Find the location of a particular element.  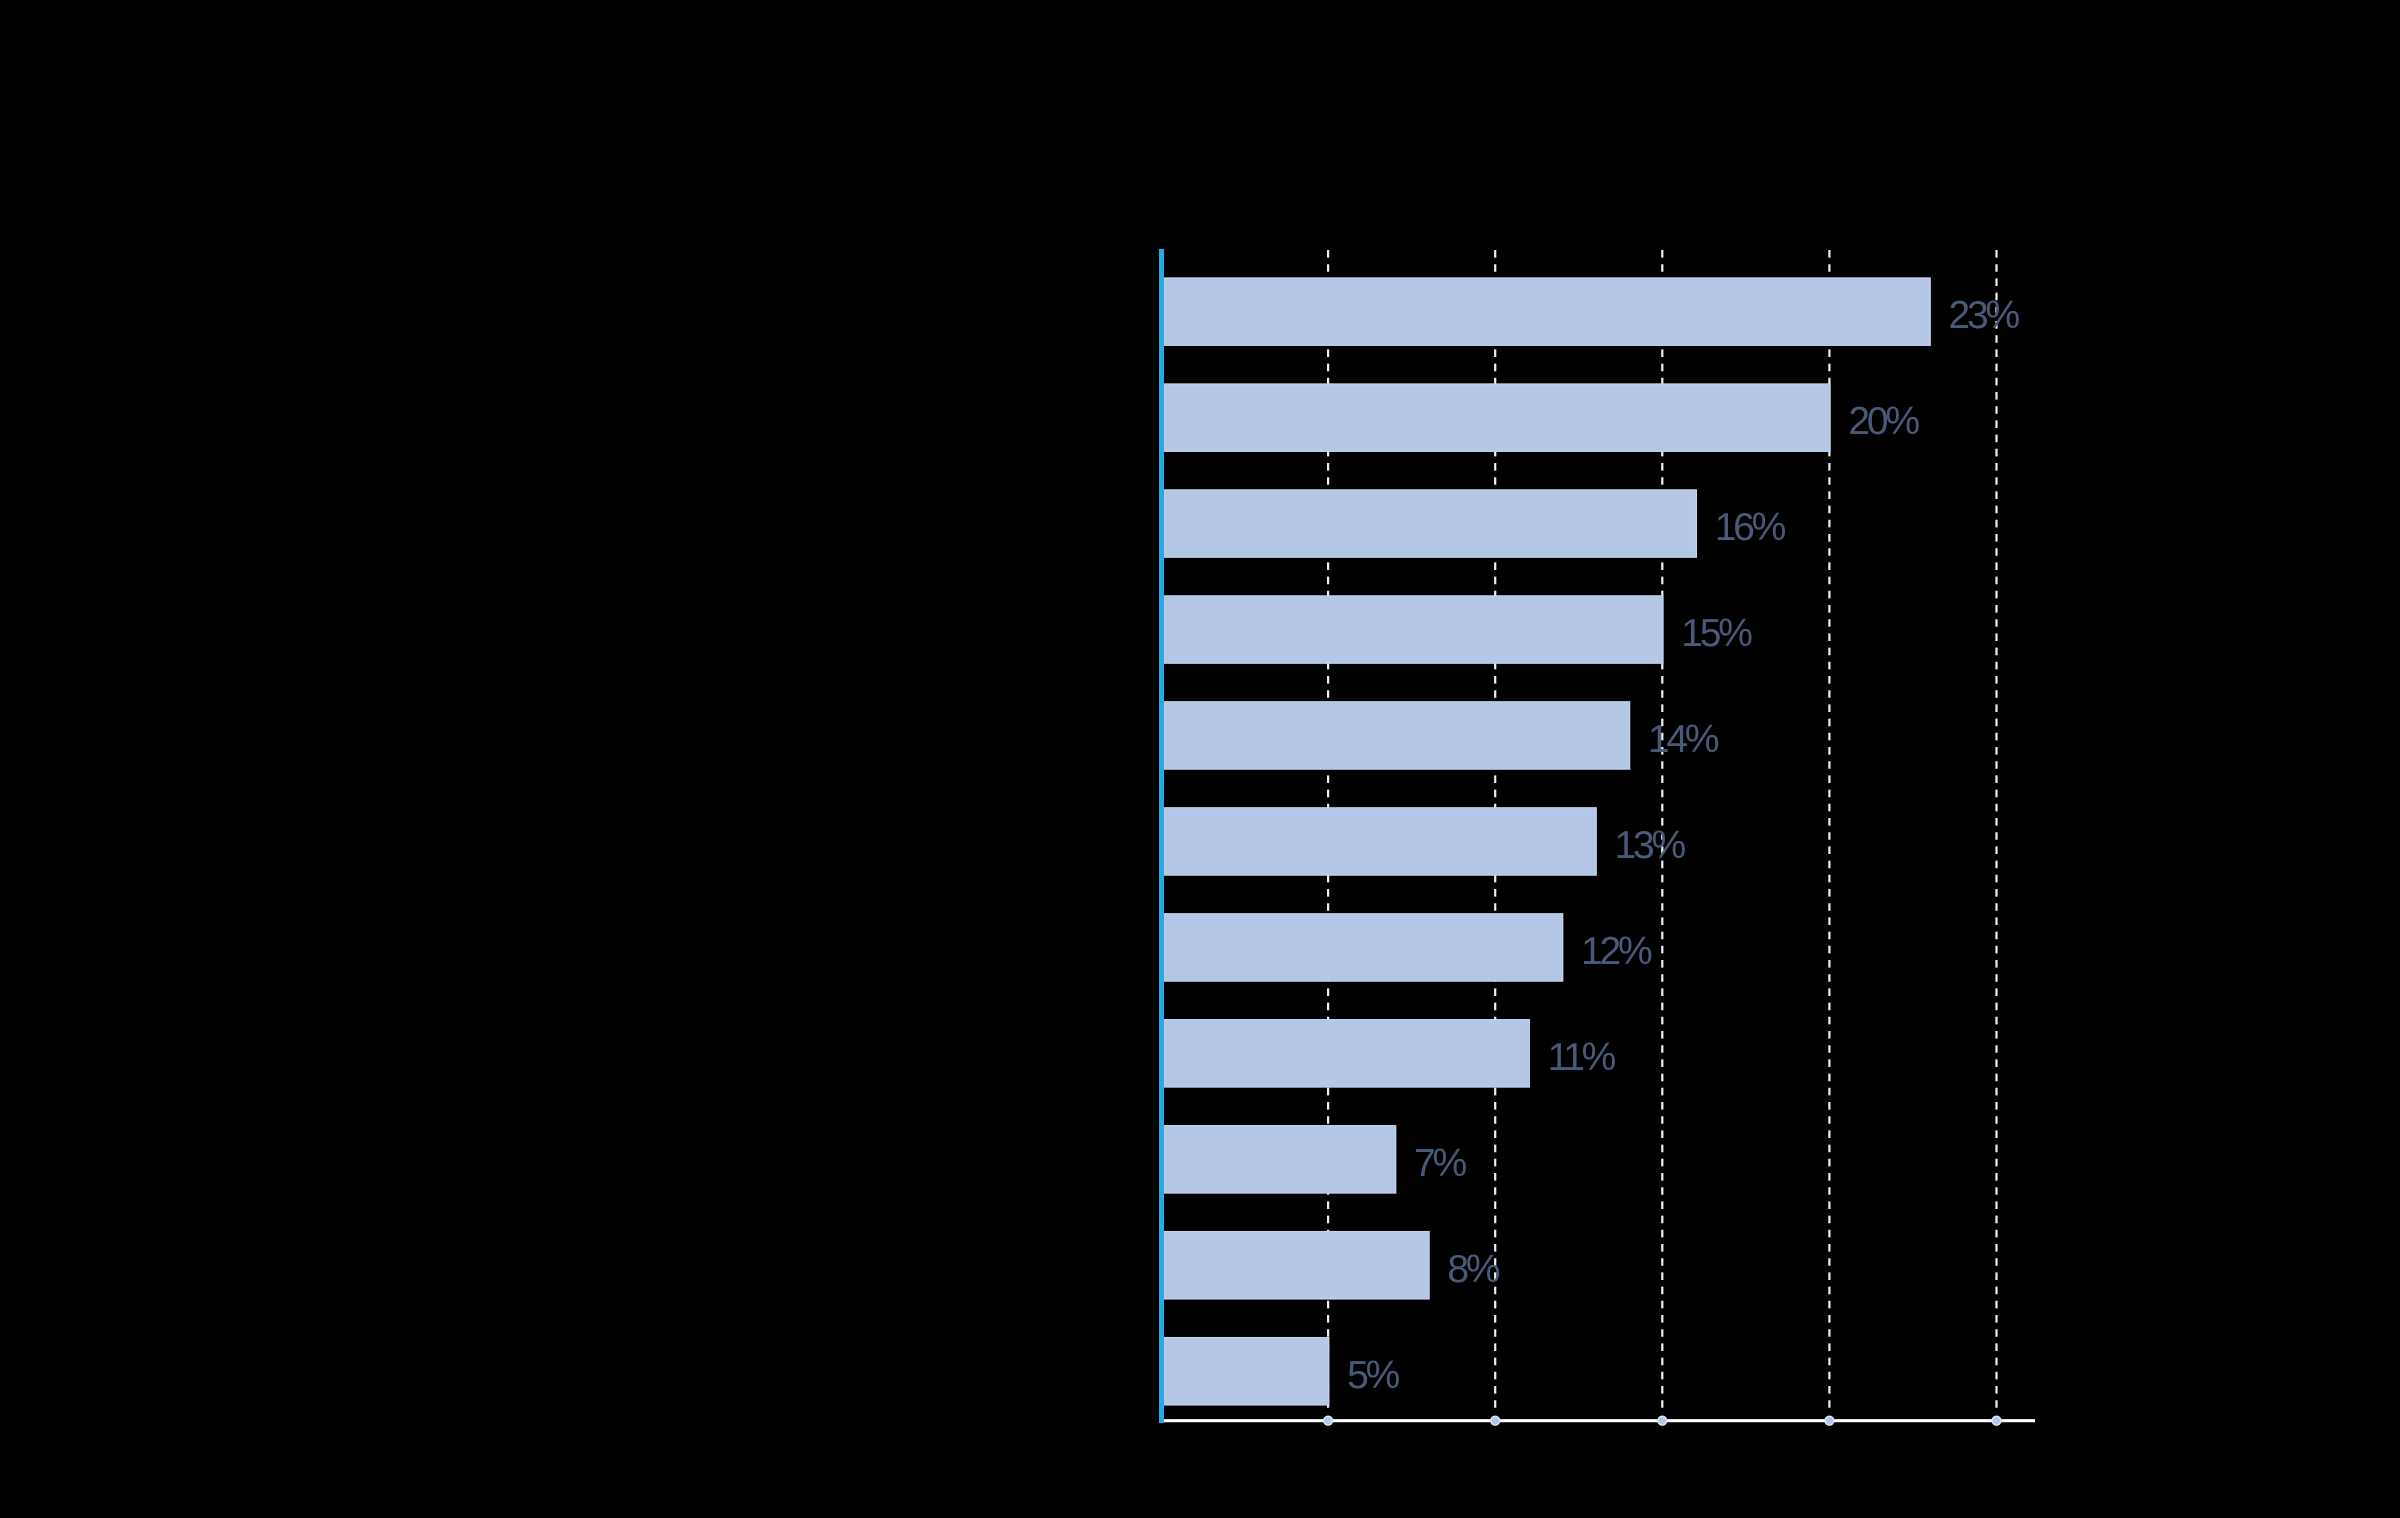

svg-text: 16% is located at coordinates (1750, 527).